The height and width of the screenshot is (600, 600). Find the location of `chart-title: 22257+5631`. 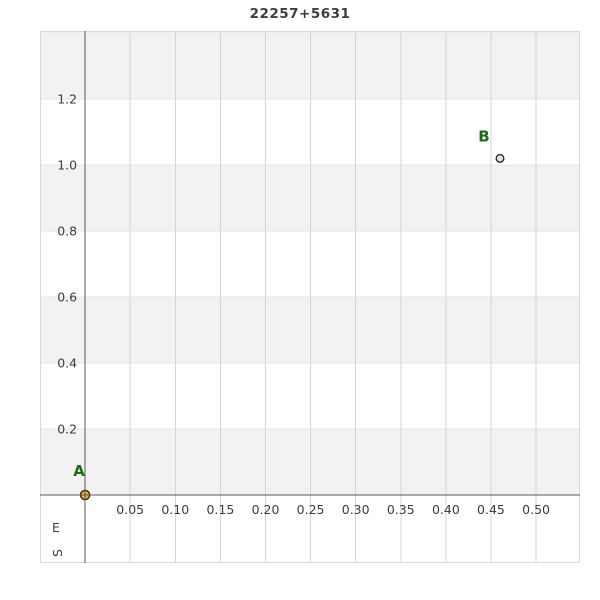

chart-title: 22257+5631 is located at coordinates (300, 14).